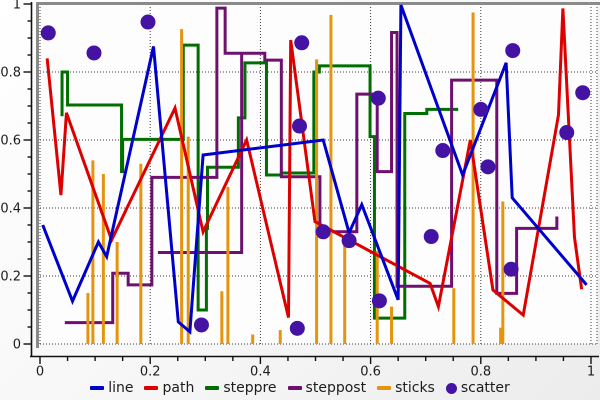 Image resolution: width=600 pixels, height=400 pixels. I want to click on legend-scatter-marker-icon, so click(451, 388).